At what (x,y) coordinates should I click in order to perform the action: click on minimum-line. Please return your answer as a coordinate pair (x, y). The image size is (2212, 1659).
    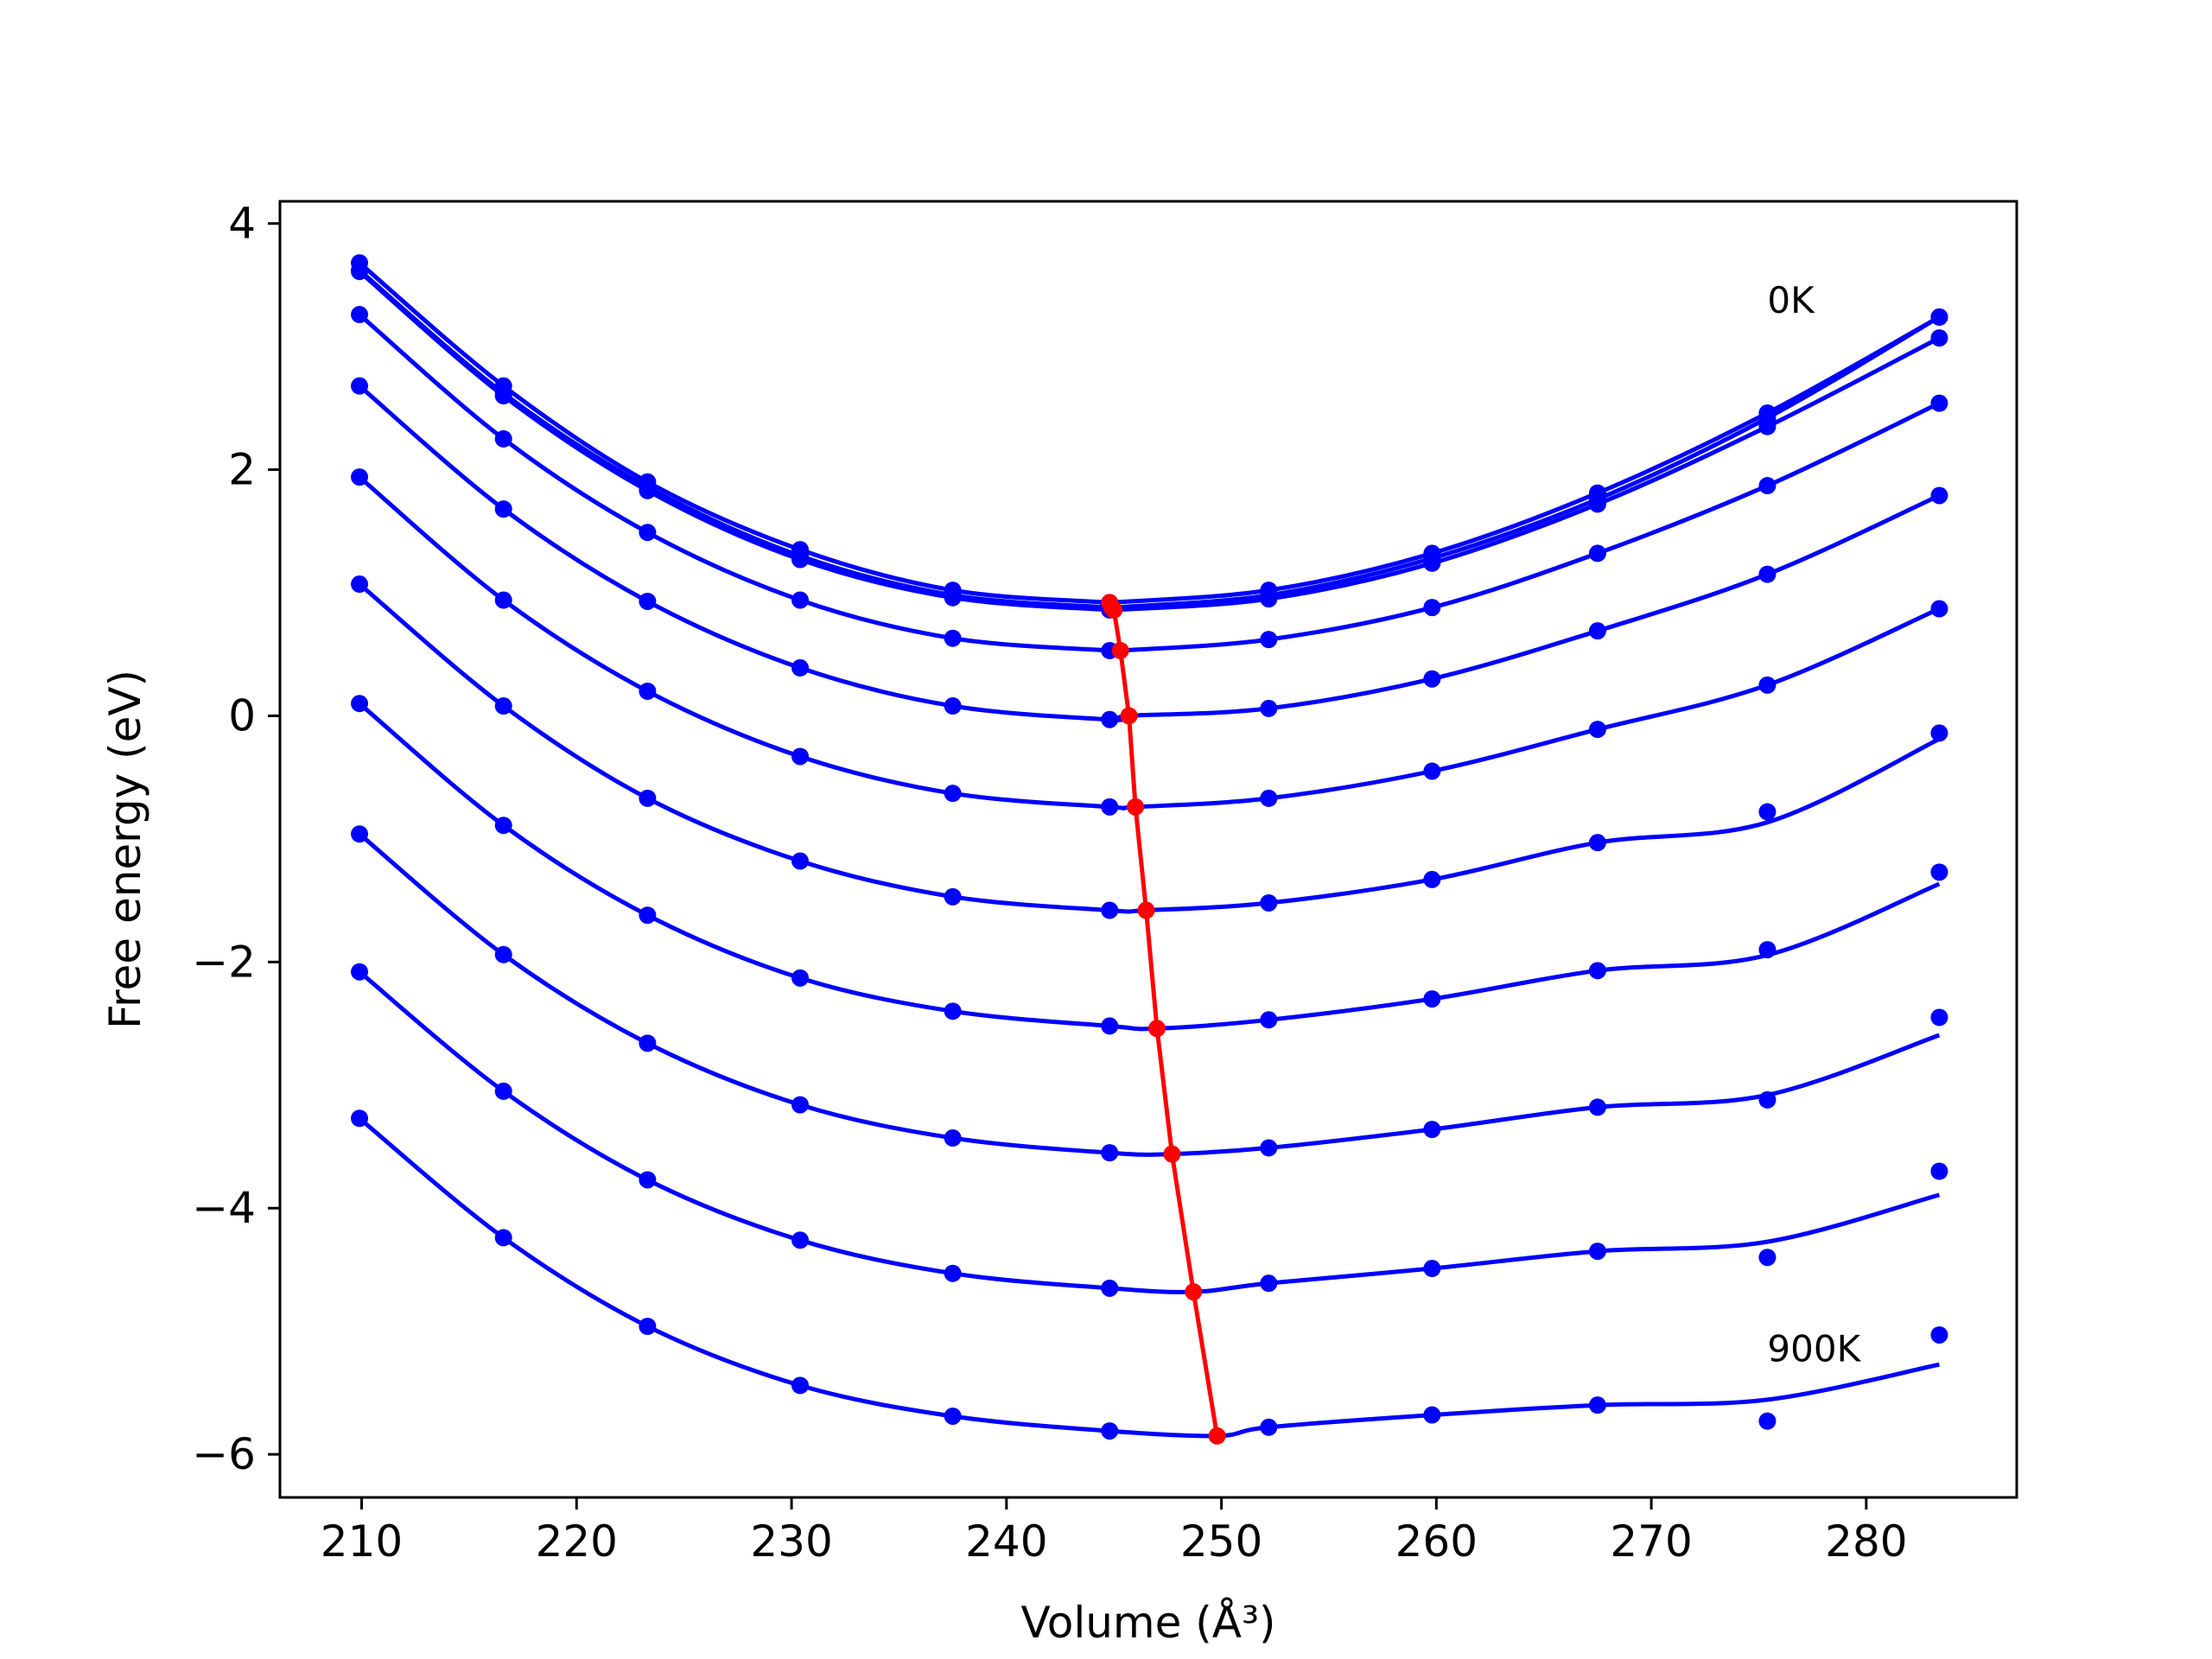
    Looking at the image, I should click on (1163, 1019).